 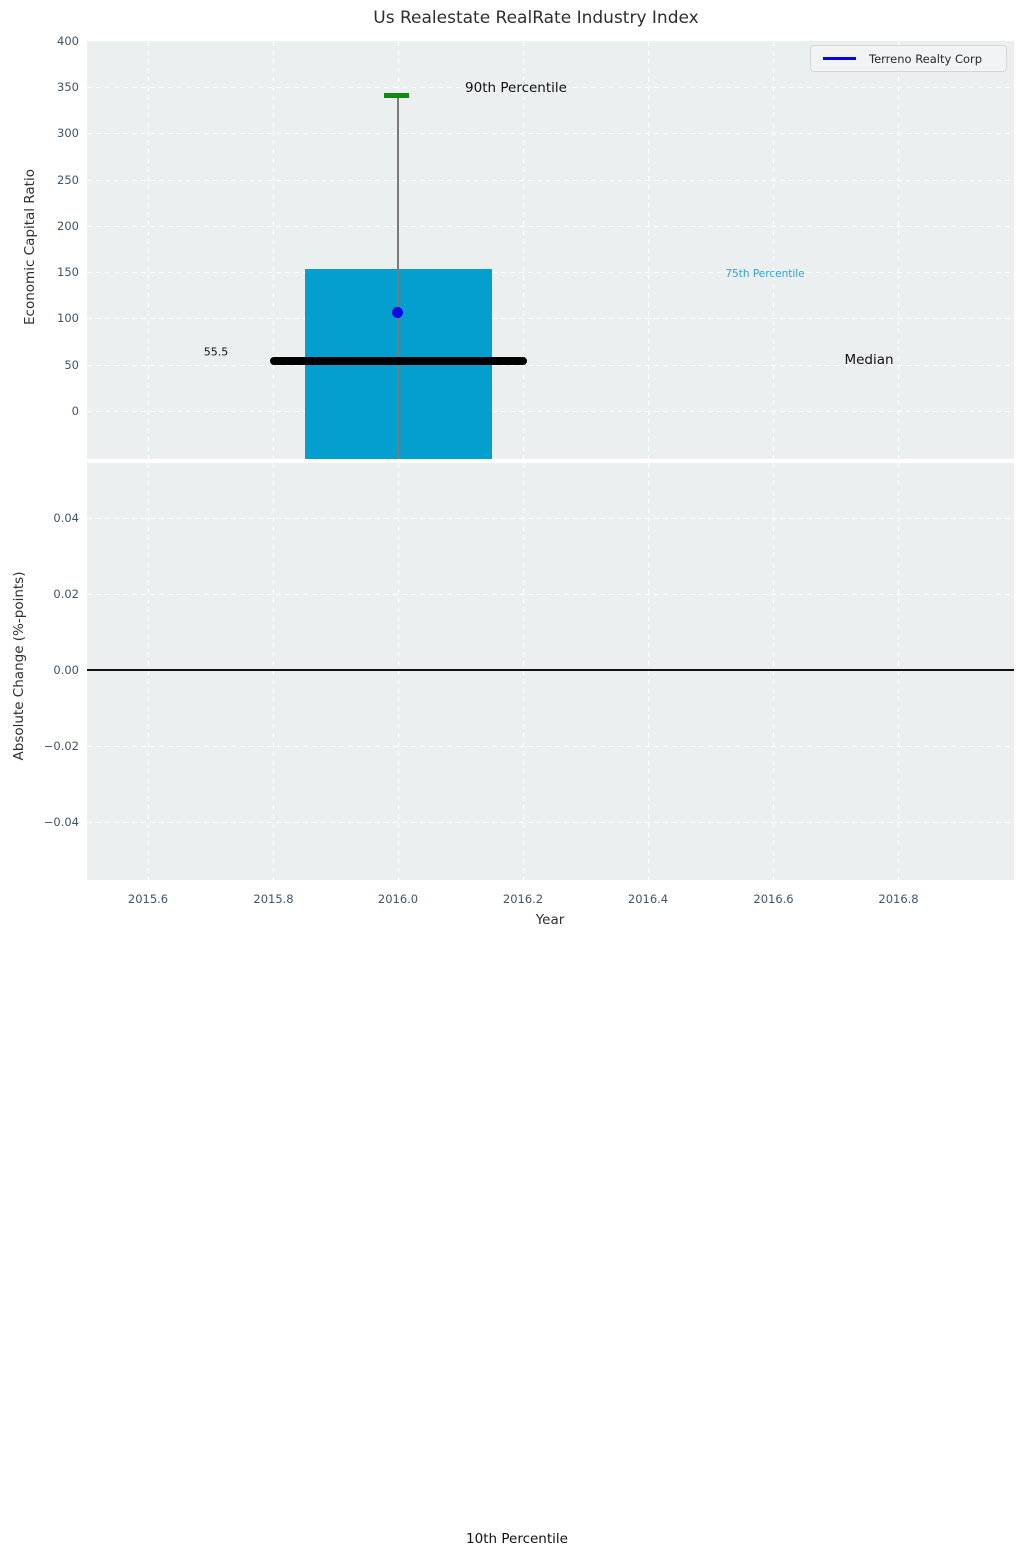 What do you see at coordinates (148, 899) in the screenshot?
I see `xtick-2015.6: 2015.6` at bounding box center [148, 899].